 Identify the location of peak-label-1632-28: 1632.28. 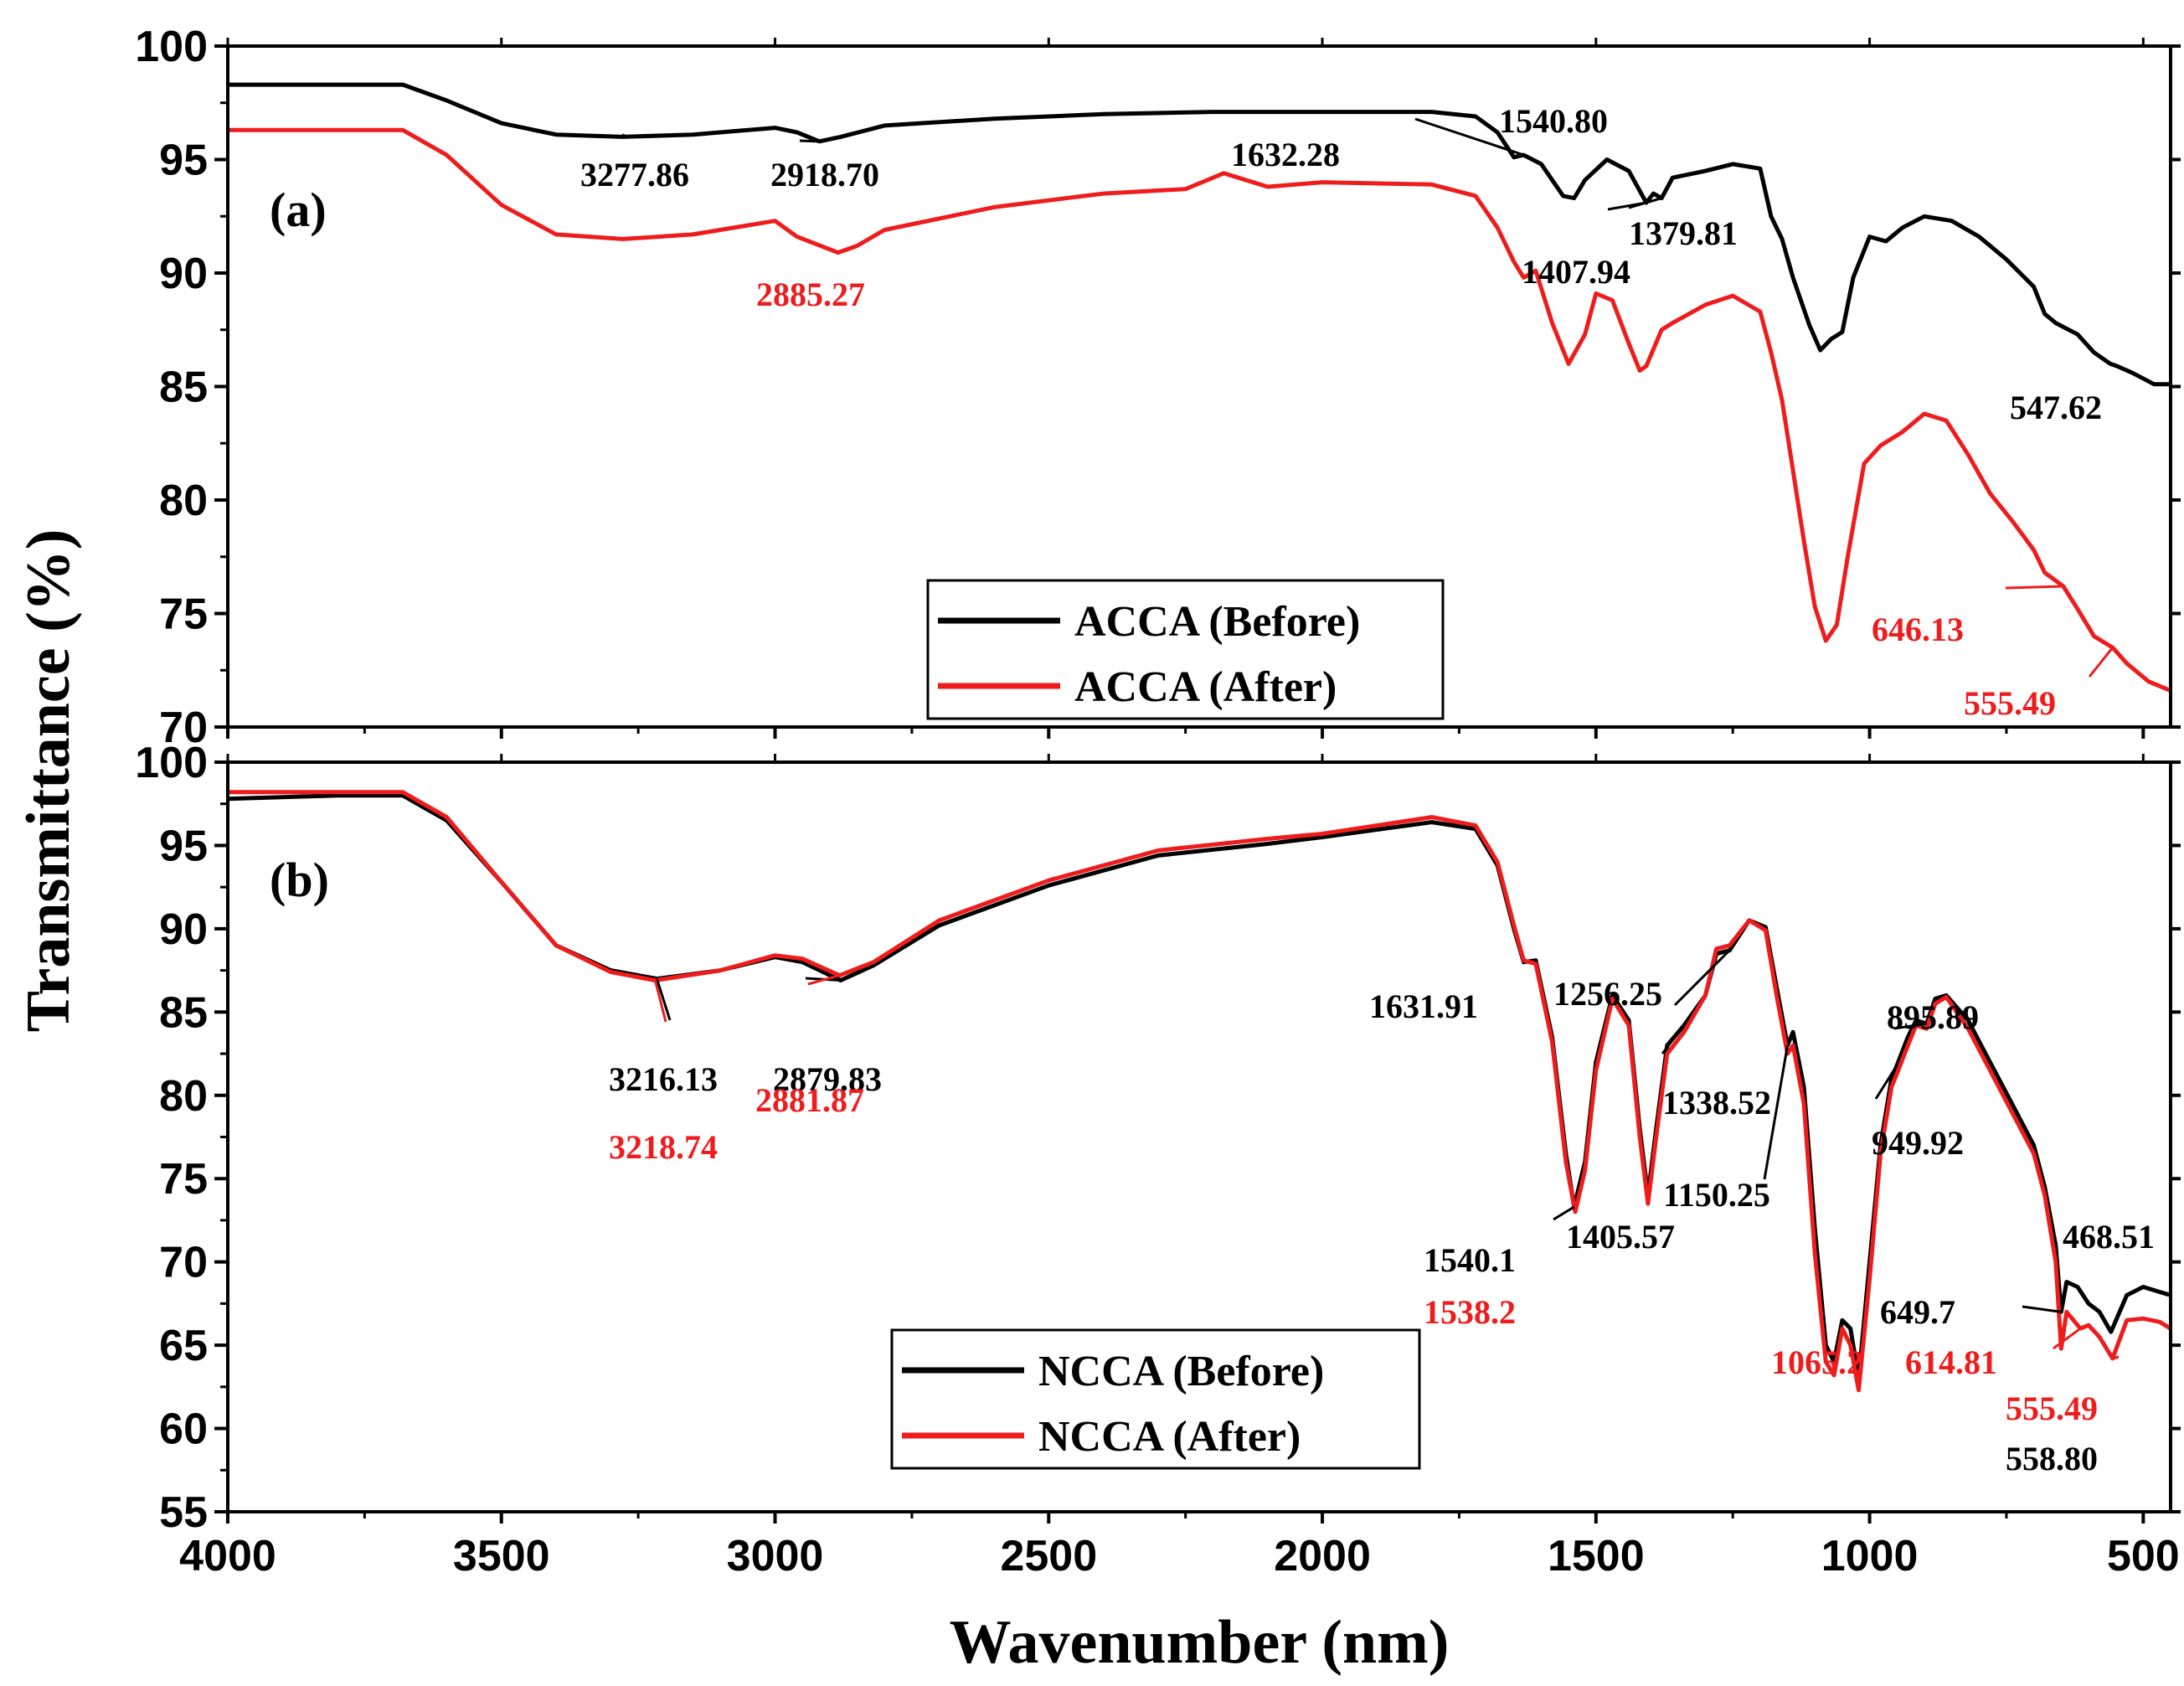
(1285, 154).